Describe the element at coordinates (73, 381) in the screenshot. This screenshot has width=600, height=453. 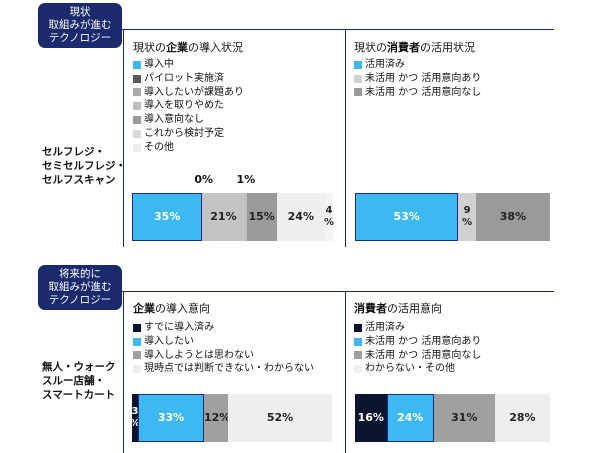
I see `row-label-line: スルー店舗・` at that location.